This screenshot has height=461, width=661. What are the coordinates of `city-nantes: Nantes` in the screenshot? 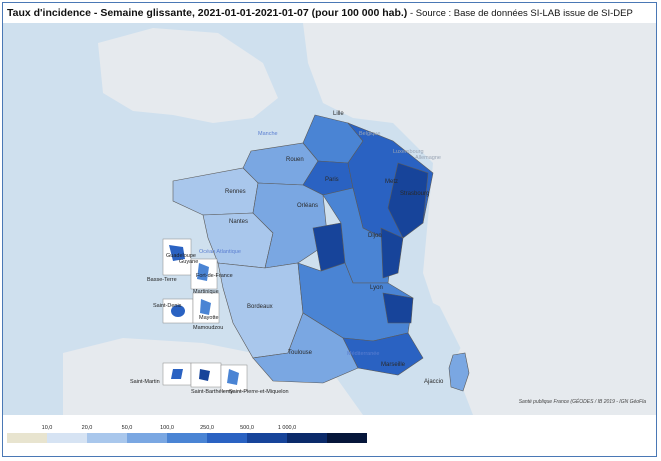 It's located at (238, 222).